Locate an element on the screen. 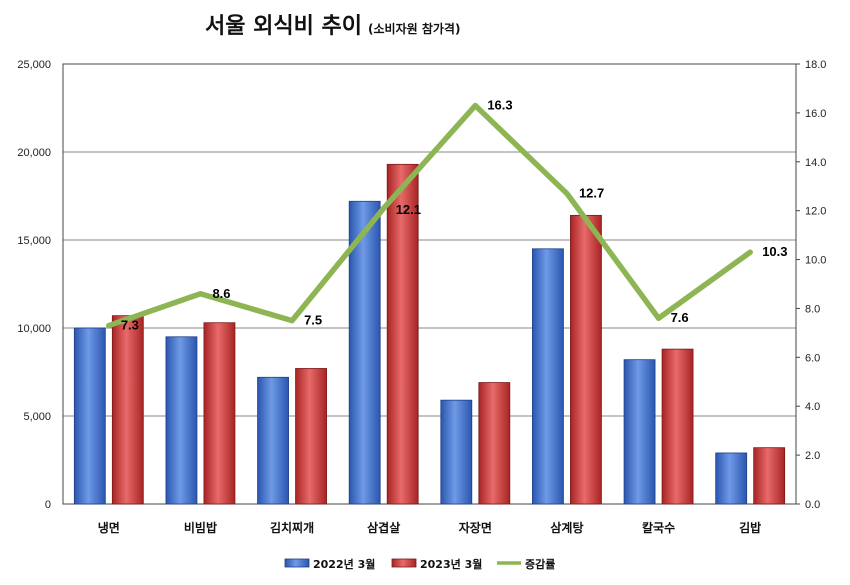  y2-tick-label: 0.0 is located at coordinates (812, 505).